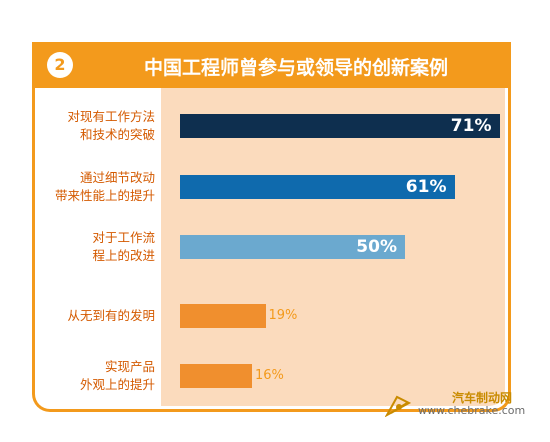 The image size is (550, 442). What do you see at coordinates (283, 315) in the screenshot?
I see `bar-value-label: 19%` at bounding box center [283, 315].